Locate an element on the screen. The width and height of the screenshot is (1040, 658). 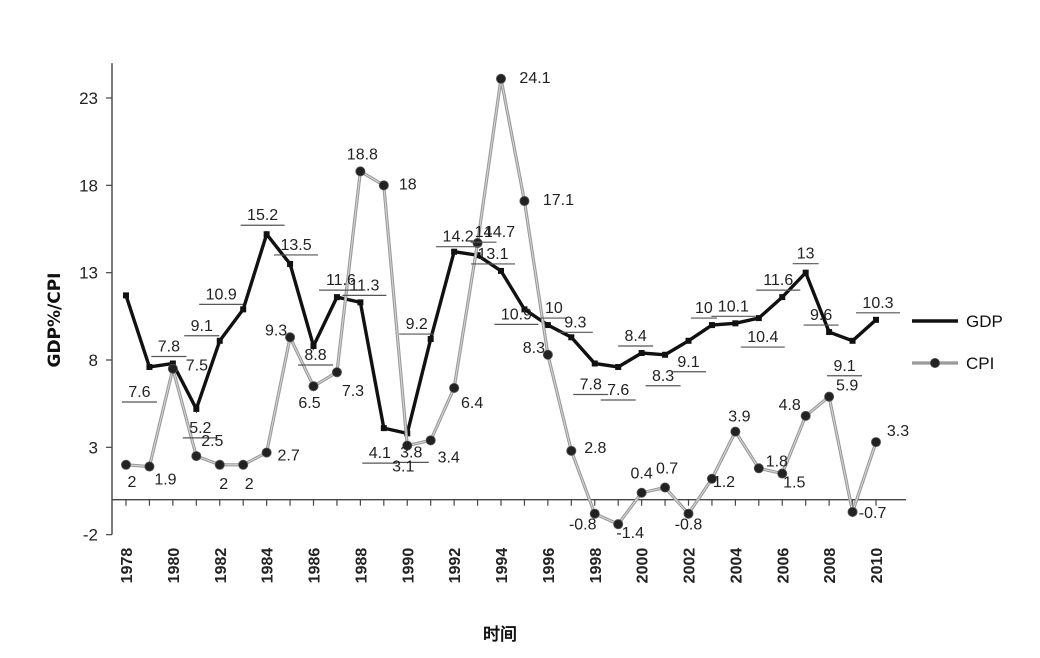
cpi-data-label: 1.8 is located at coordinates (777, 461).